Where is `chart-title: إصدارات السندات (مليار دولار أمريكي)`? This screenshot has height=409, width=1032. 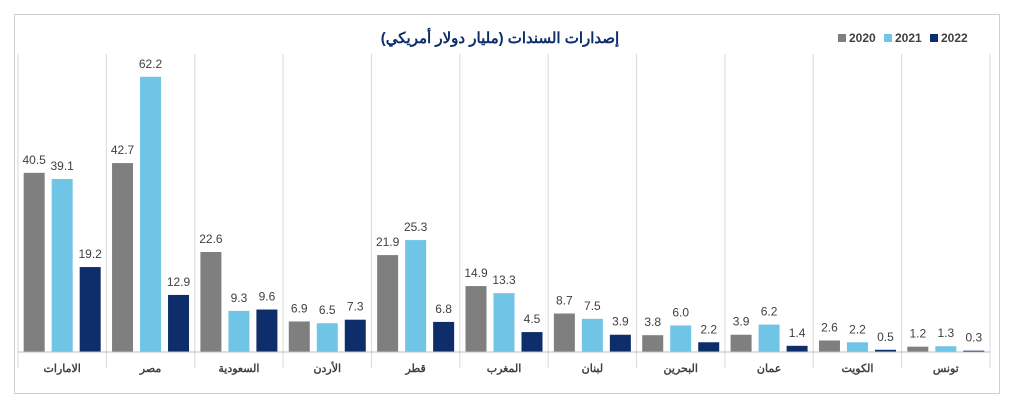
chart-title: إصدارات السندات (مليار دولار أمريكي) is located at coordinates (500, 37).